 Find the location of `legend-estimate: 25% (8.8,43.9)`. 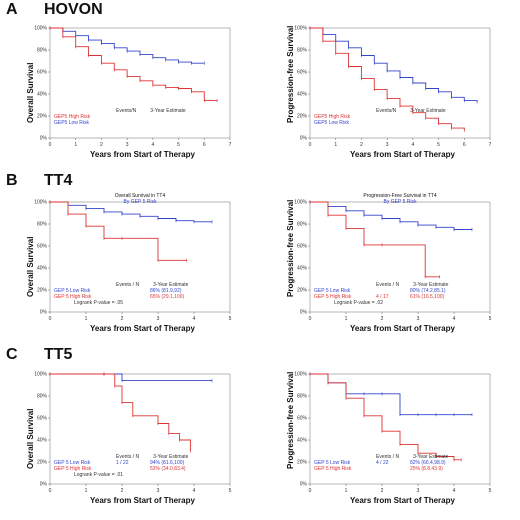

legend-estimate: 25% (8.8,43.9) is located at coordinates (426, 469).